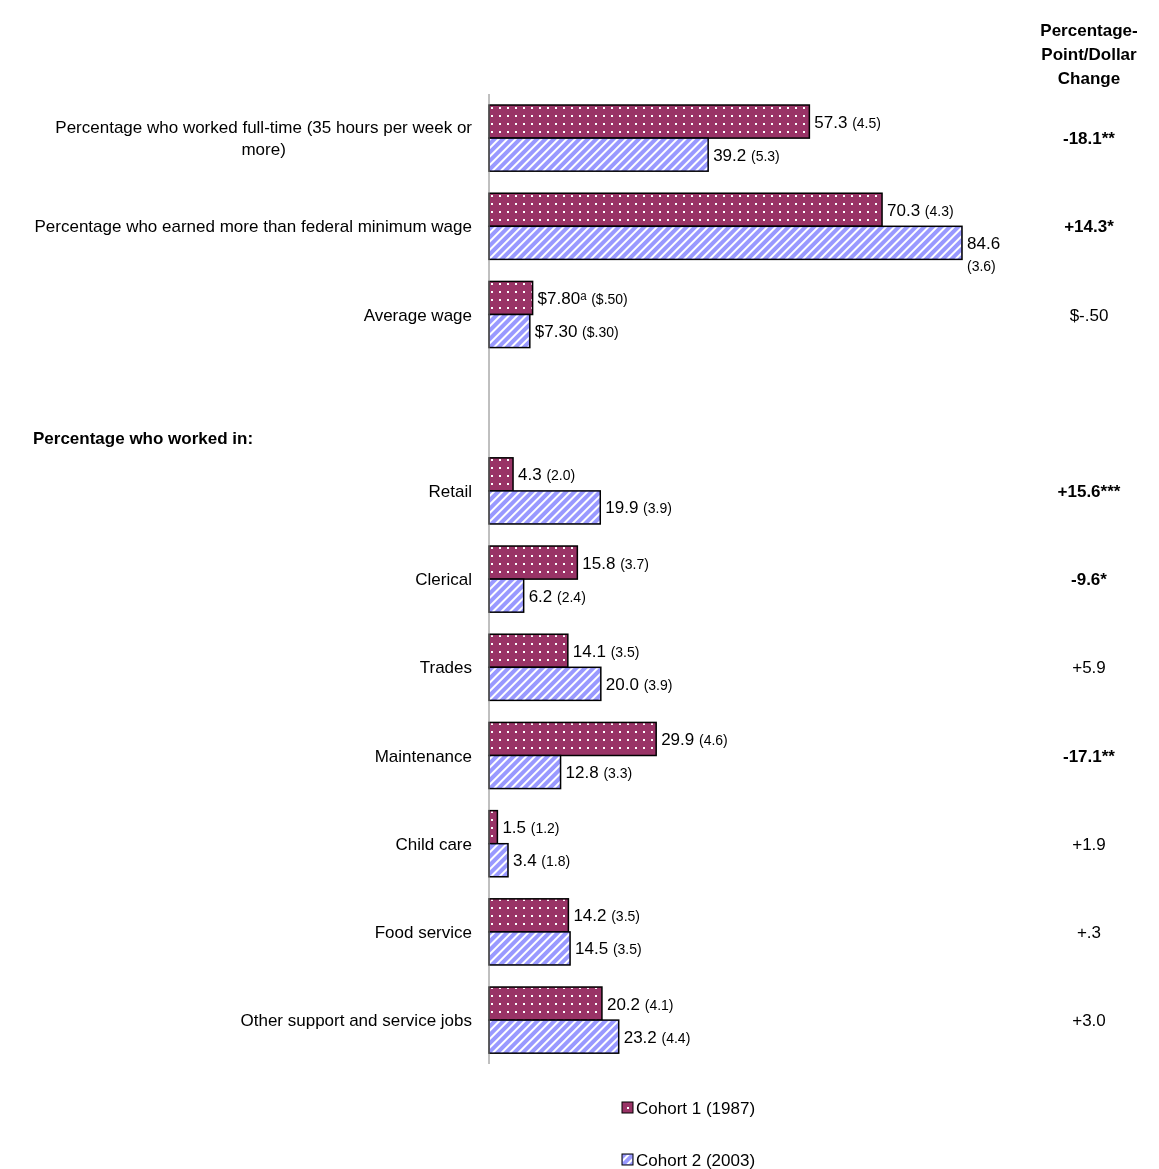 The width and height of the screenshot is (1159, 1169). Describe the element at coordinates (557, 596) in the screenshot. I see `data-label: 6.2 (2.4)` at that location.